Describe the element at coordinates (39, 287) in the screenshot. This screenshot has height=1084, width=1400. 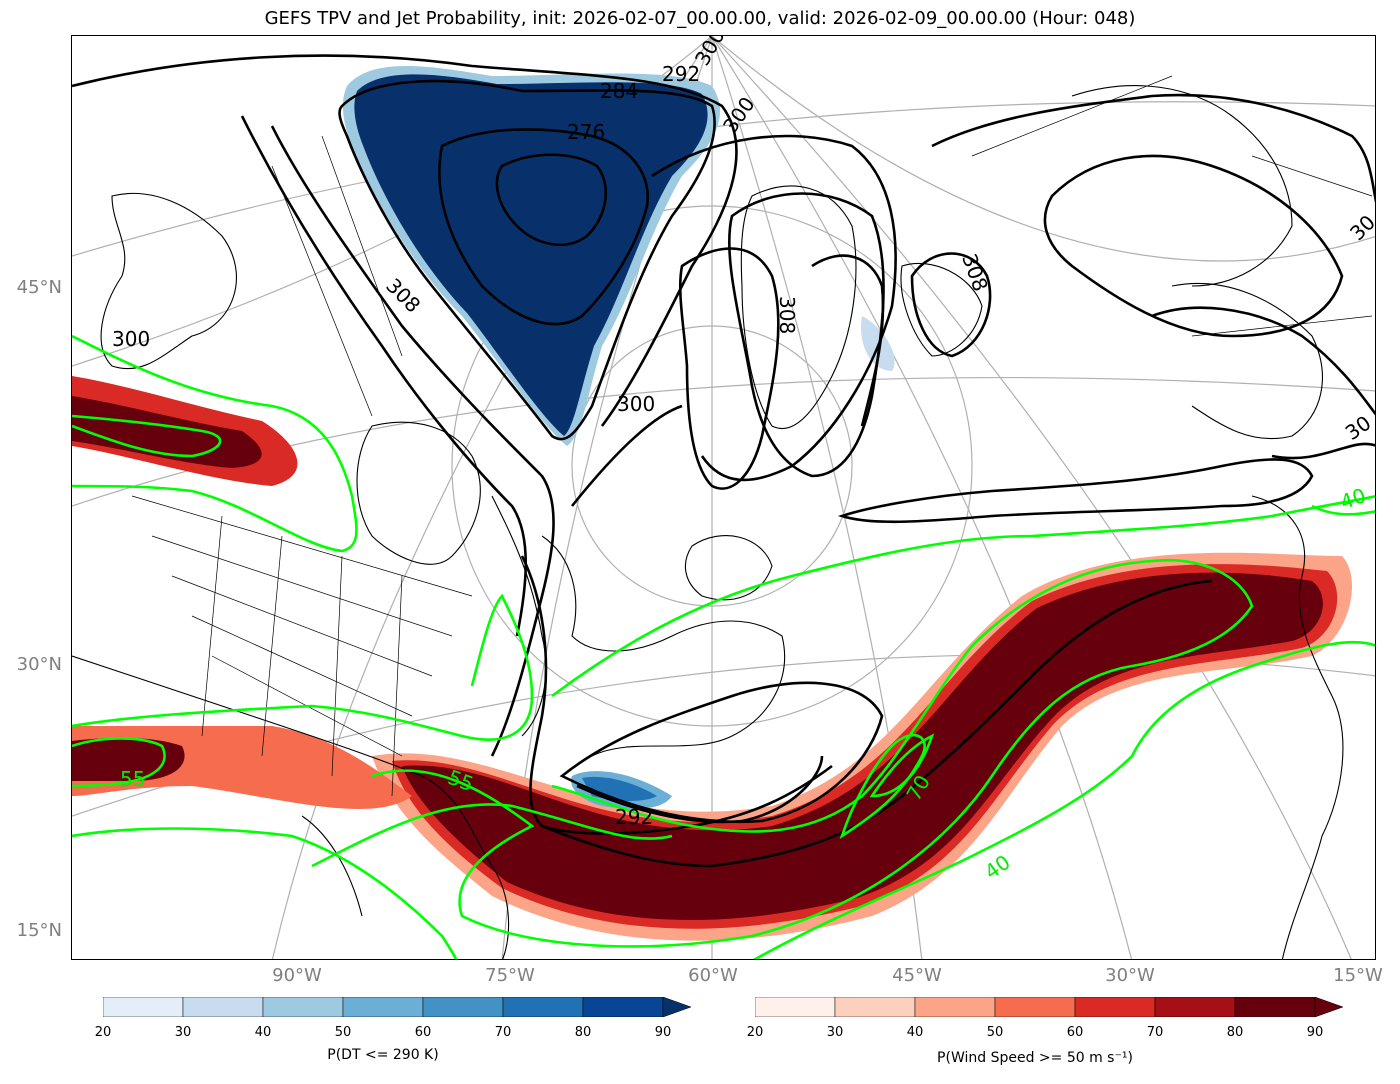
I see `lat-label-45n: 45°N` at that location.